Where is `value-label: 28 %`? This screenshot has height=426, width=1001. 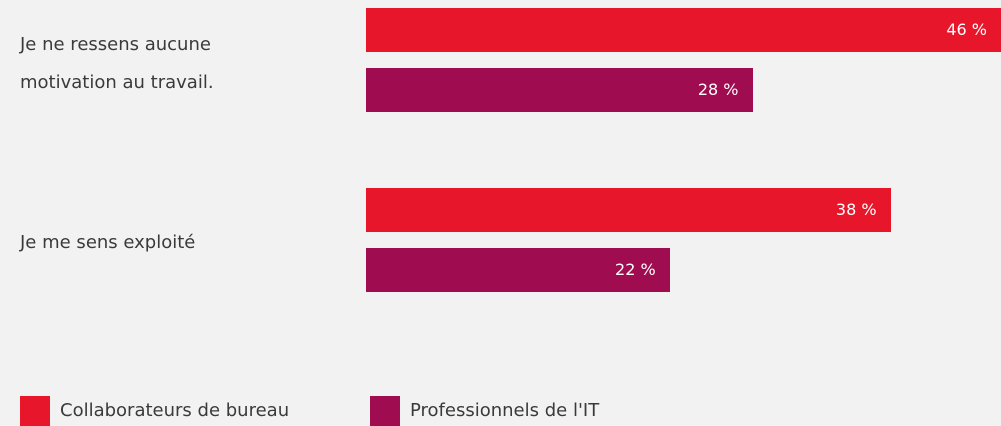 value-label: 28 % is located at coordinates (718, 89).